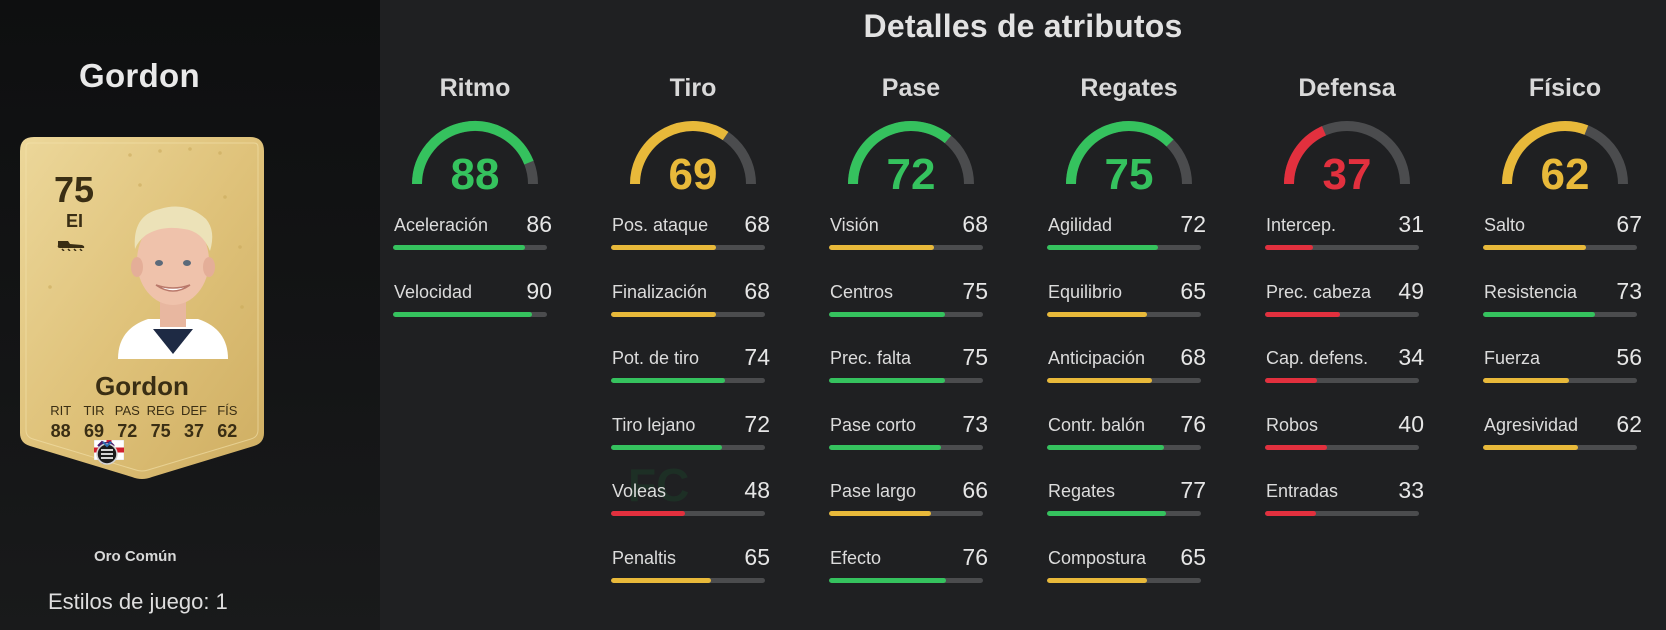 The height and width of the screenshot is (630, 1666). I want to click on stat-row: Aceleración 86, so click(475, 246).